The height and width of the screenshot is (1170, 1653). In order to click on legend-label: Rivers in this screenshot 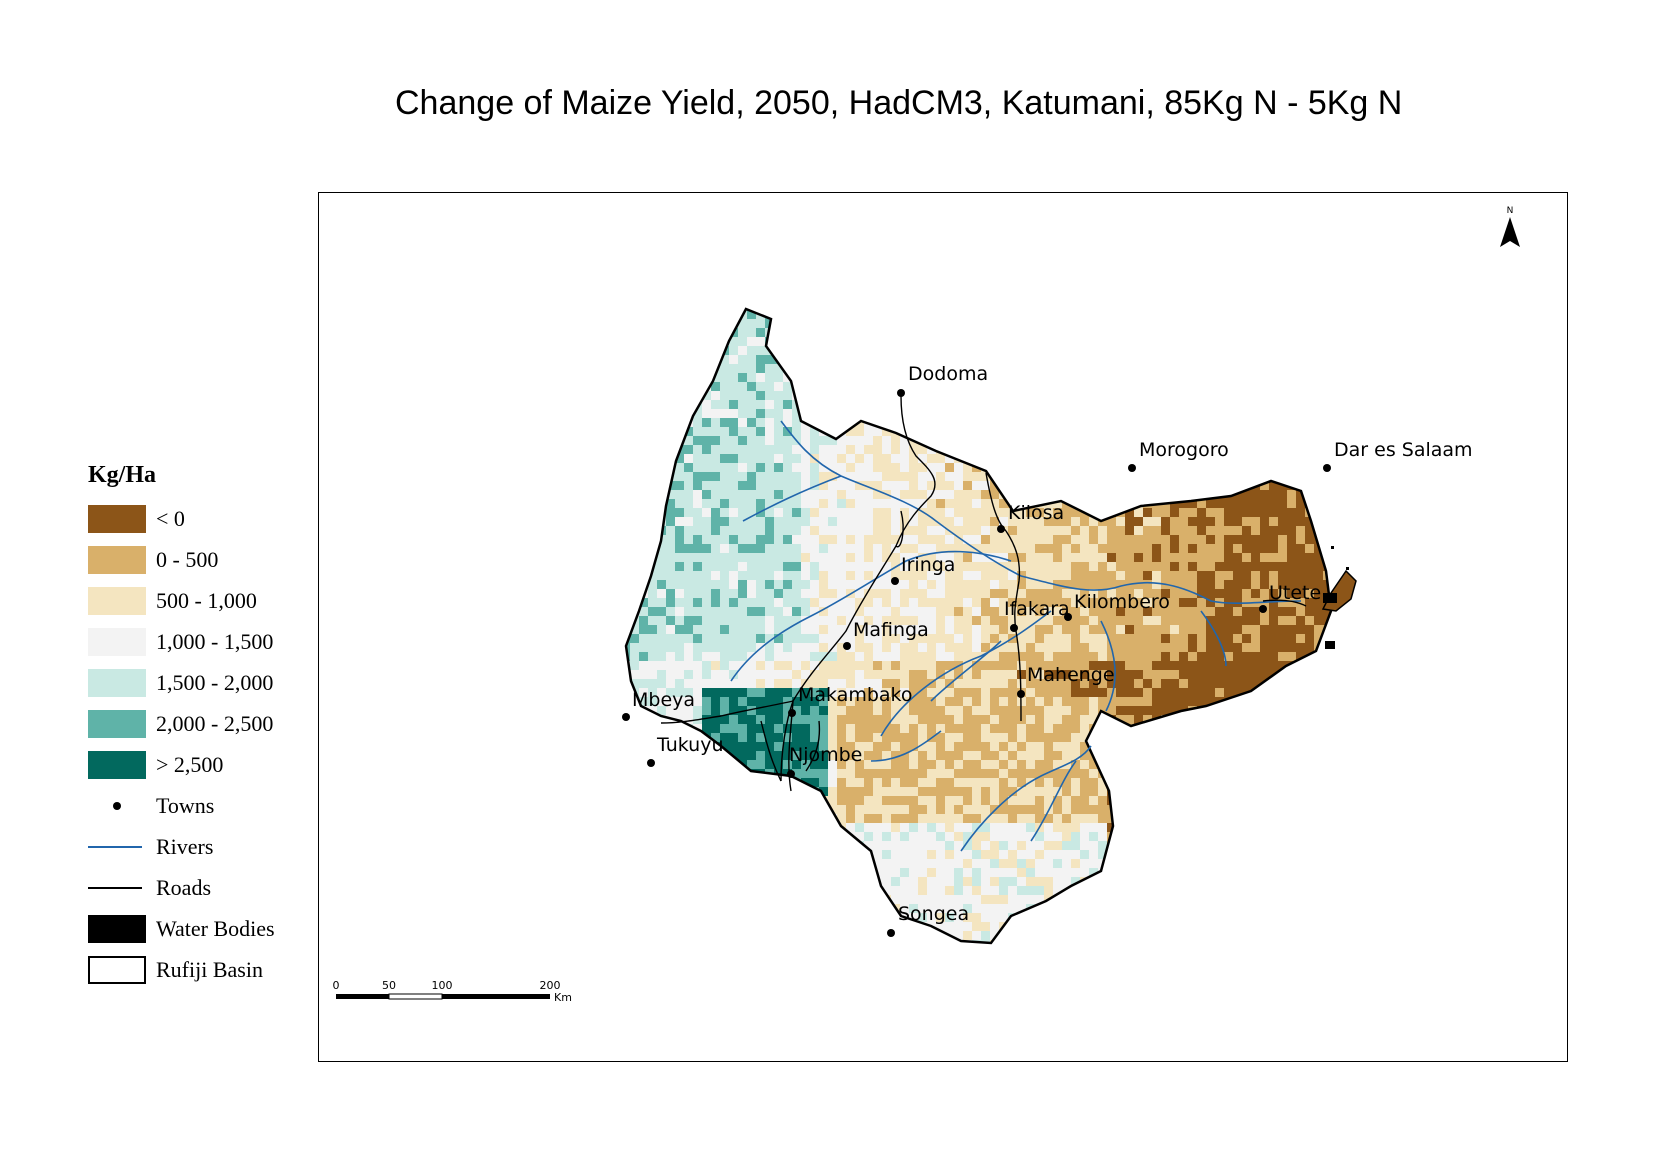, I will do `click(185, 846)`.